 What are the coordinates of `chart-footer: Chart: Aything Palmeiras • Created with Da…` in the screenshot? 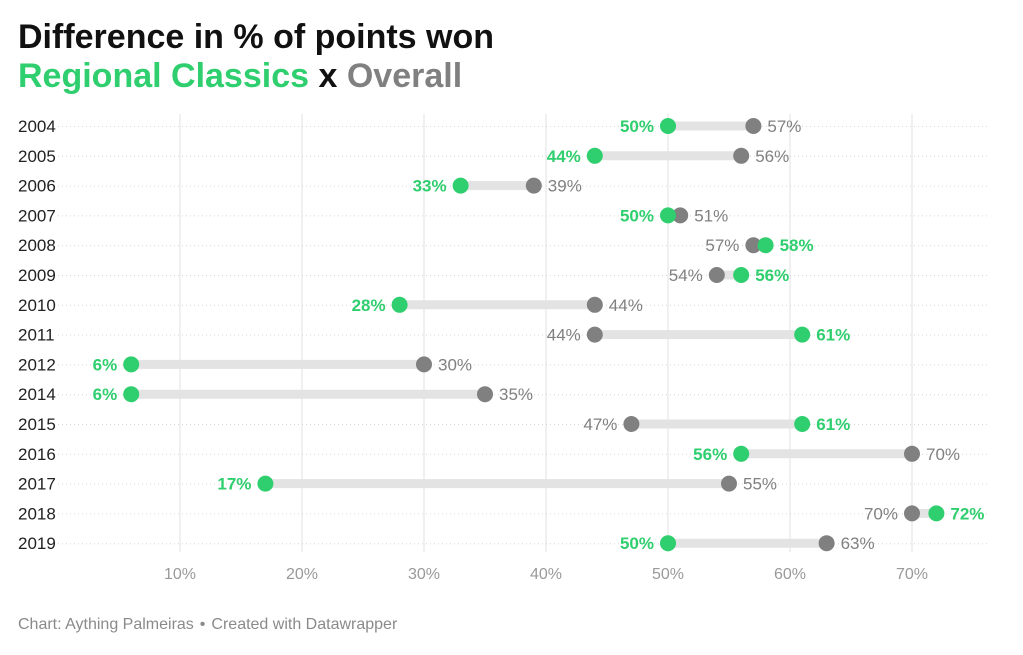 It's located at (207, 625).